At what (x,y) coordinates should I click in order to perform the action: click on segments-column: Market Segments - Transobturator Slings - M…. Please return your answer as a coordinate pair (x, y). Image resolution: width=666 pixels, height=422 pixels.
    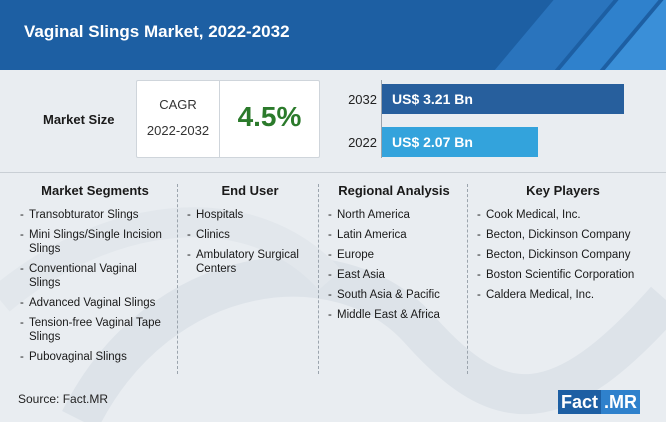
    Looking at the image, I should click on (95, 278).